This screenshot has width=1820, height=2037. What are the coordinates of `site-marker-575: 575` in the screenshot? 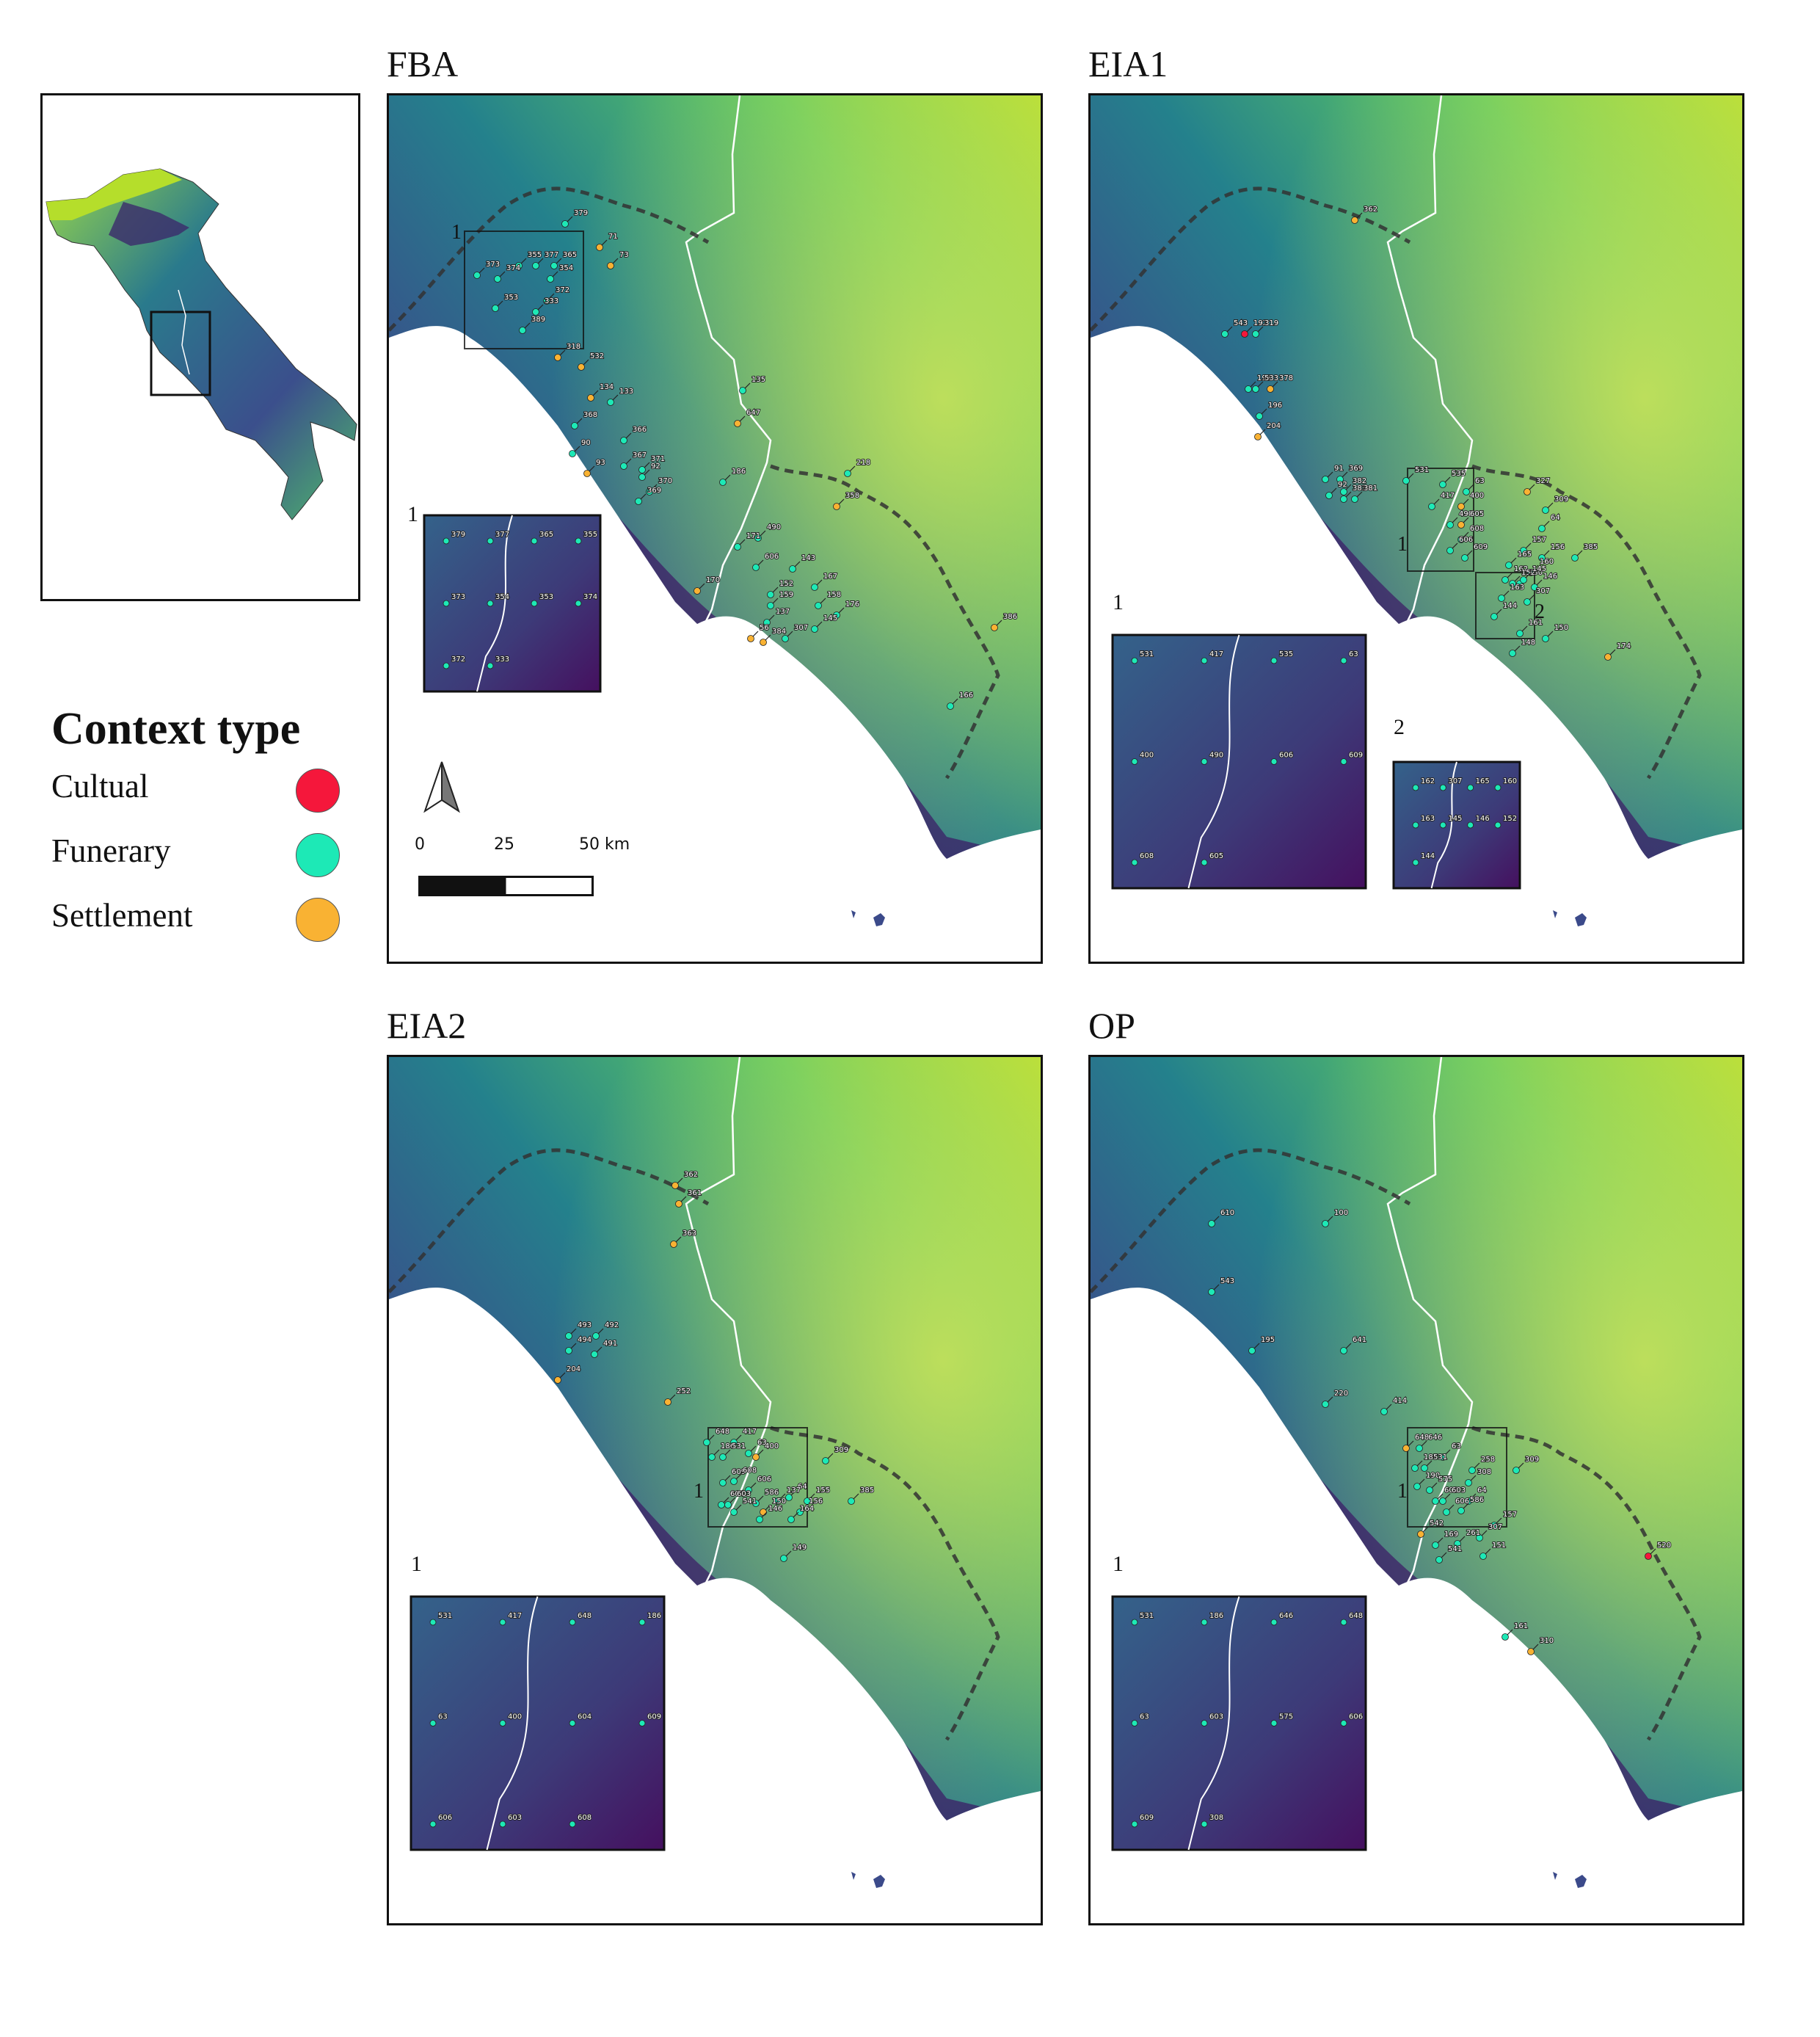 It's located at (1439, 1485).